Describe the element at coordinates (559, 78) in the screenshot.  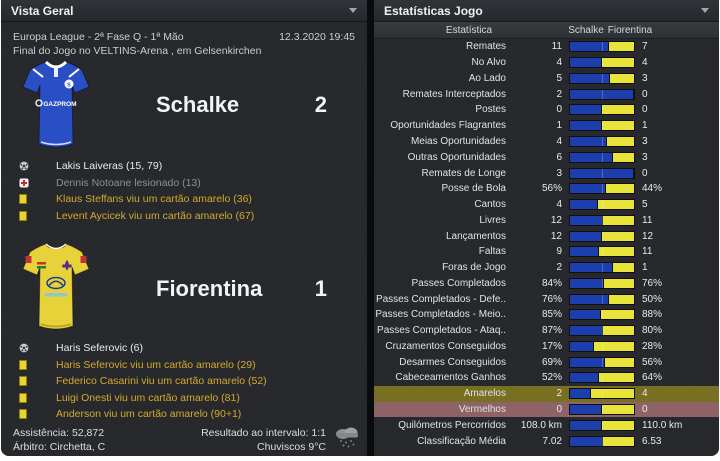
I see `stat-home-value: 5` at that location.